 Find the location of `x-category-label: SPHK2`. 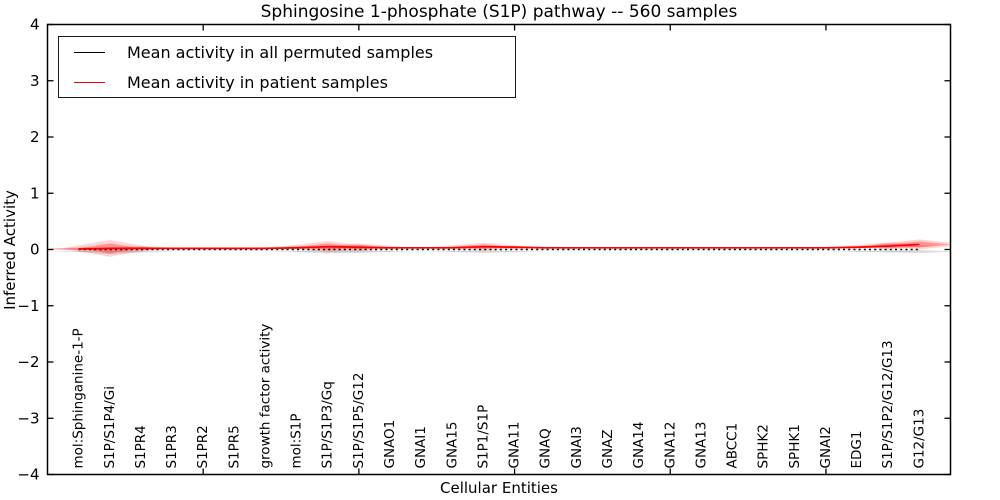

x-category-label: SPHK2 is located at coordinates (764, 446).